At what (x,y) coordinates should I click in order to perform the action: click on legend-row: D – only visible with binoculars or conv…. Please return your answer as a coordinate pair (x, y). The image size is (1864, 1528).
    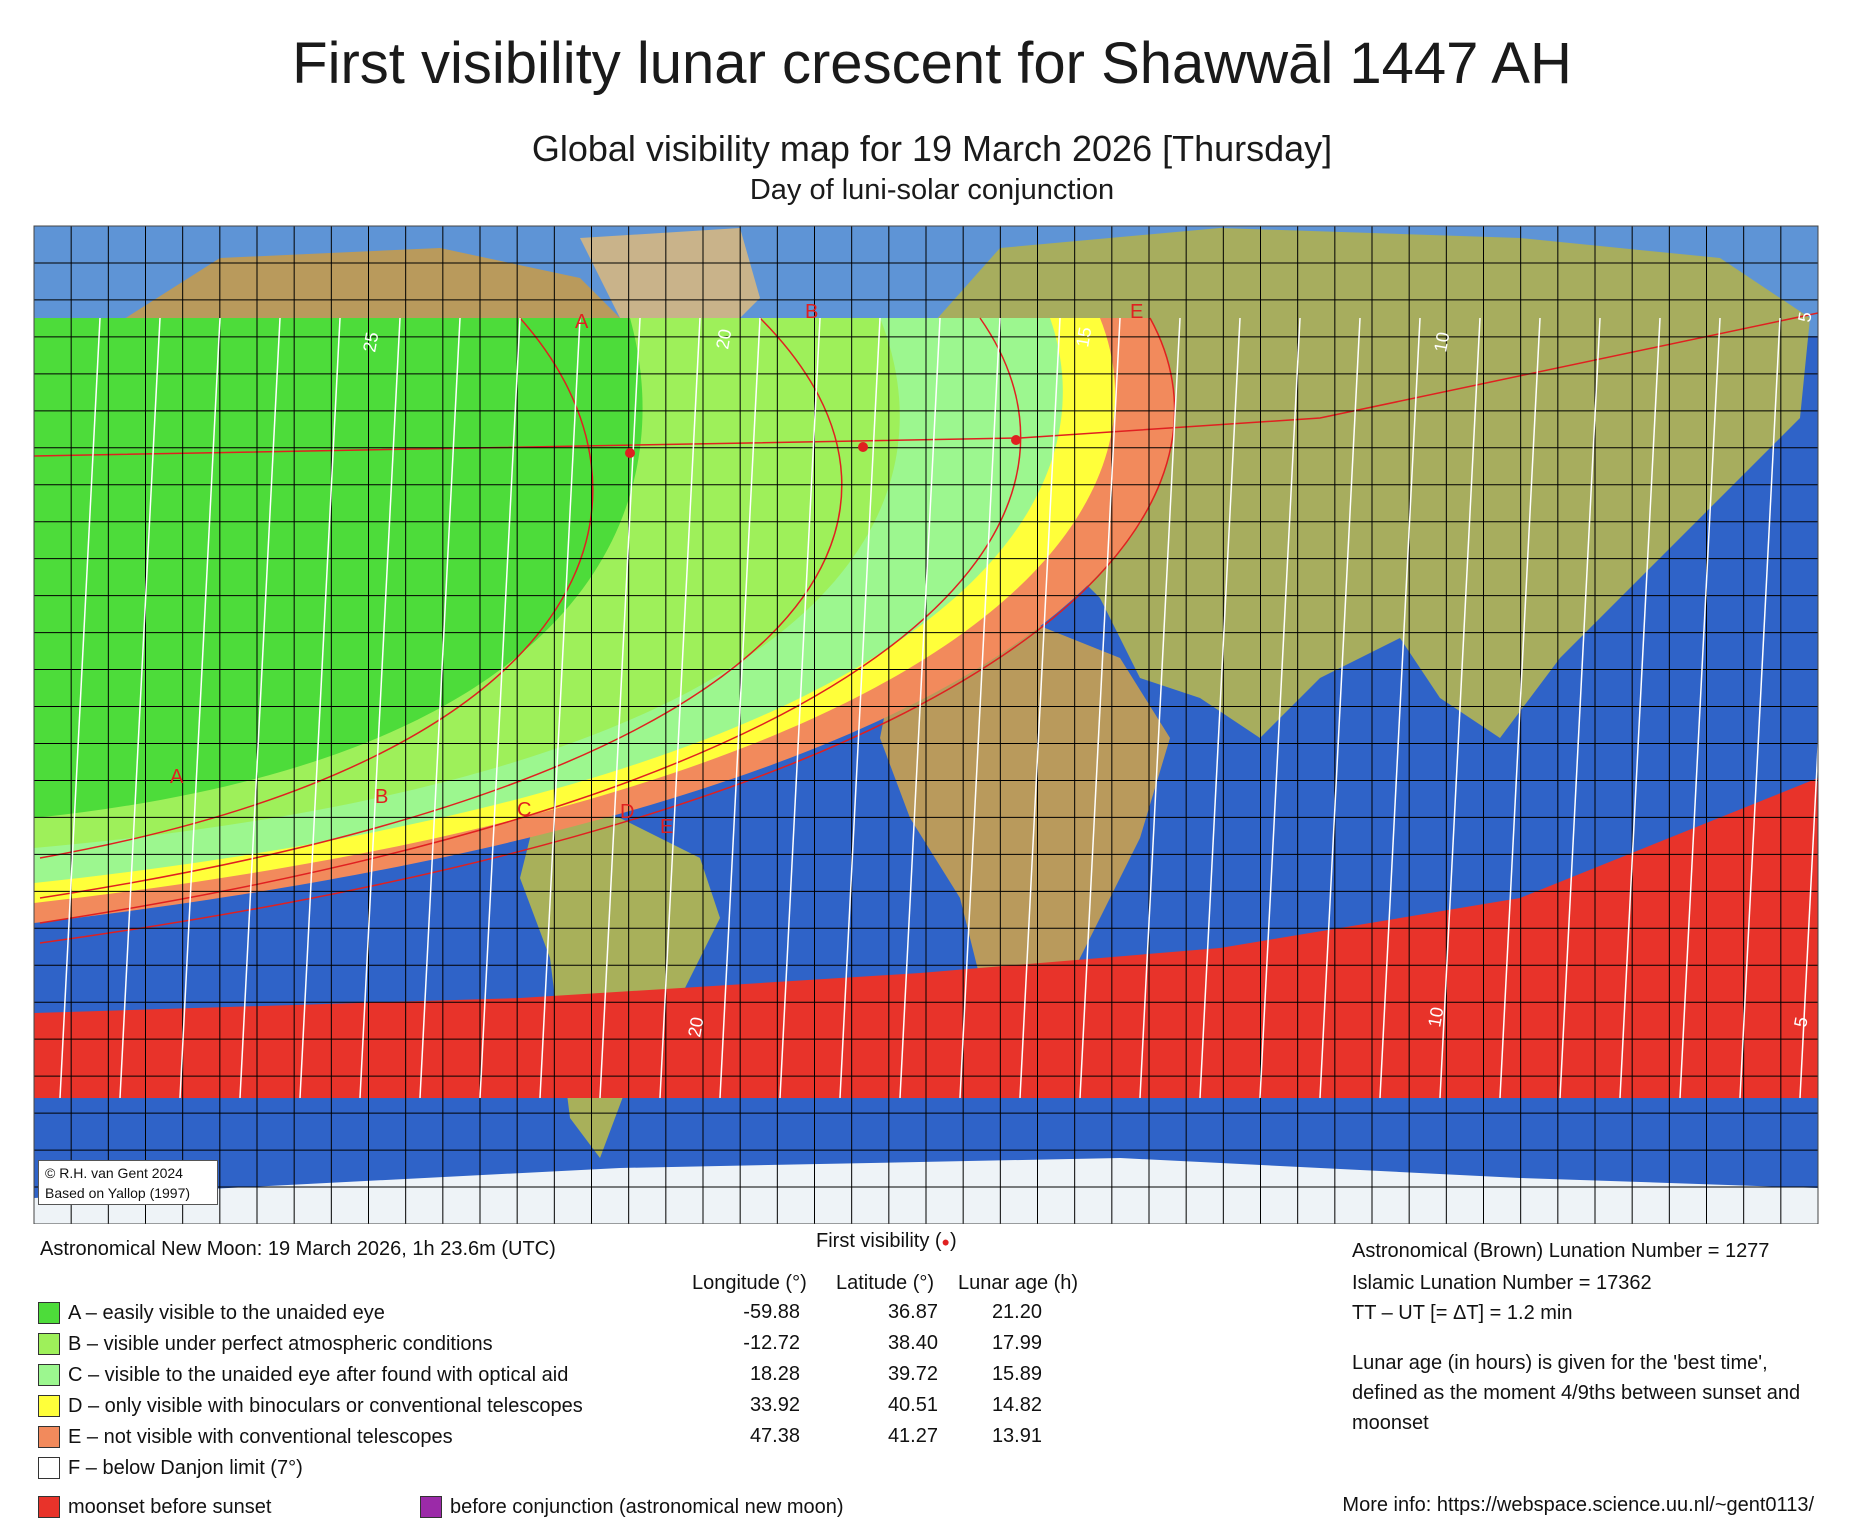
    Looking at the image, I should click on (310, 1406).